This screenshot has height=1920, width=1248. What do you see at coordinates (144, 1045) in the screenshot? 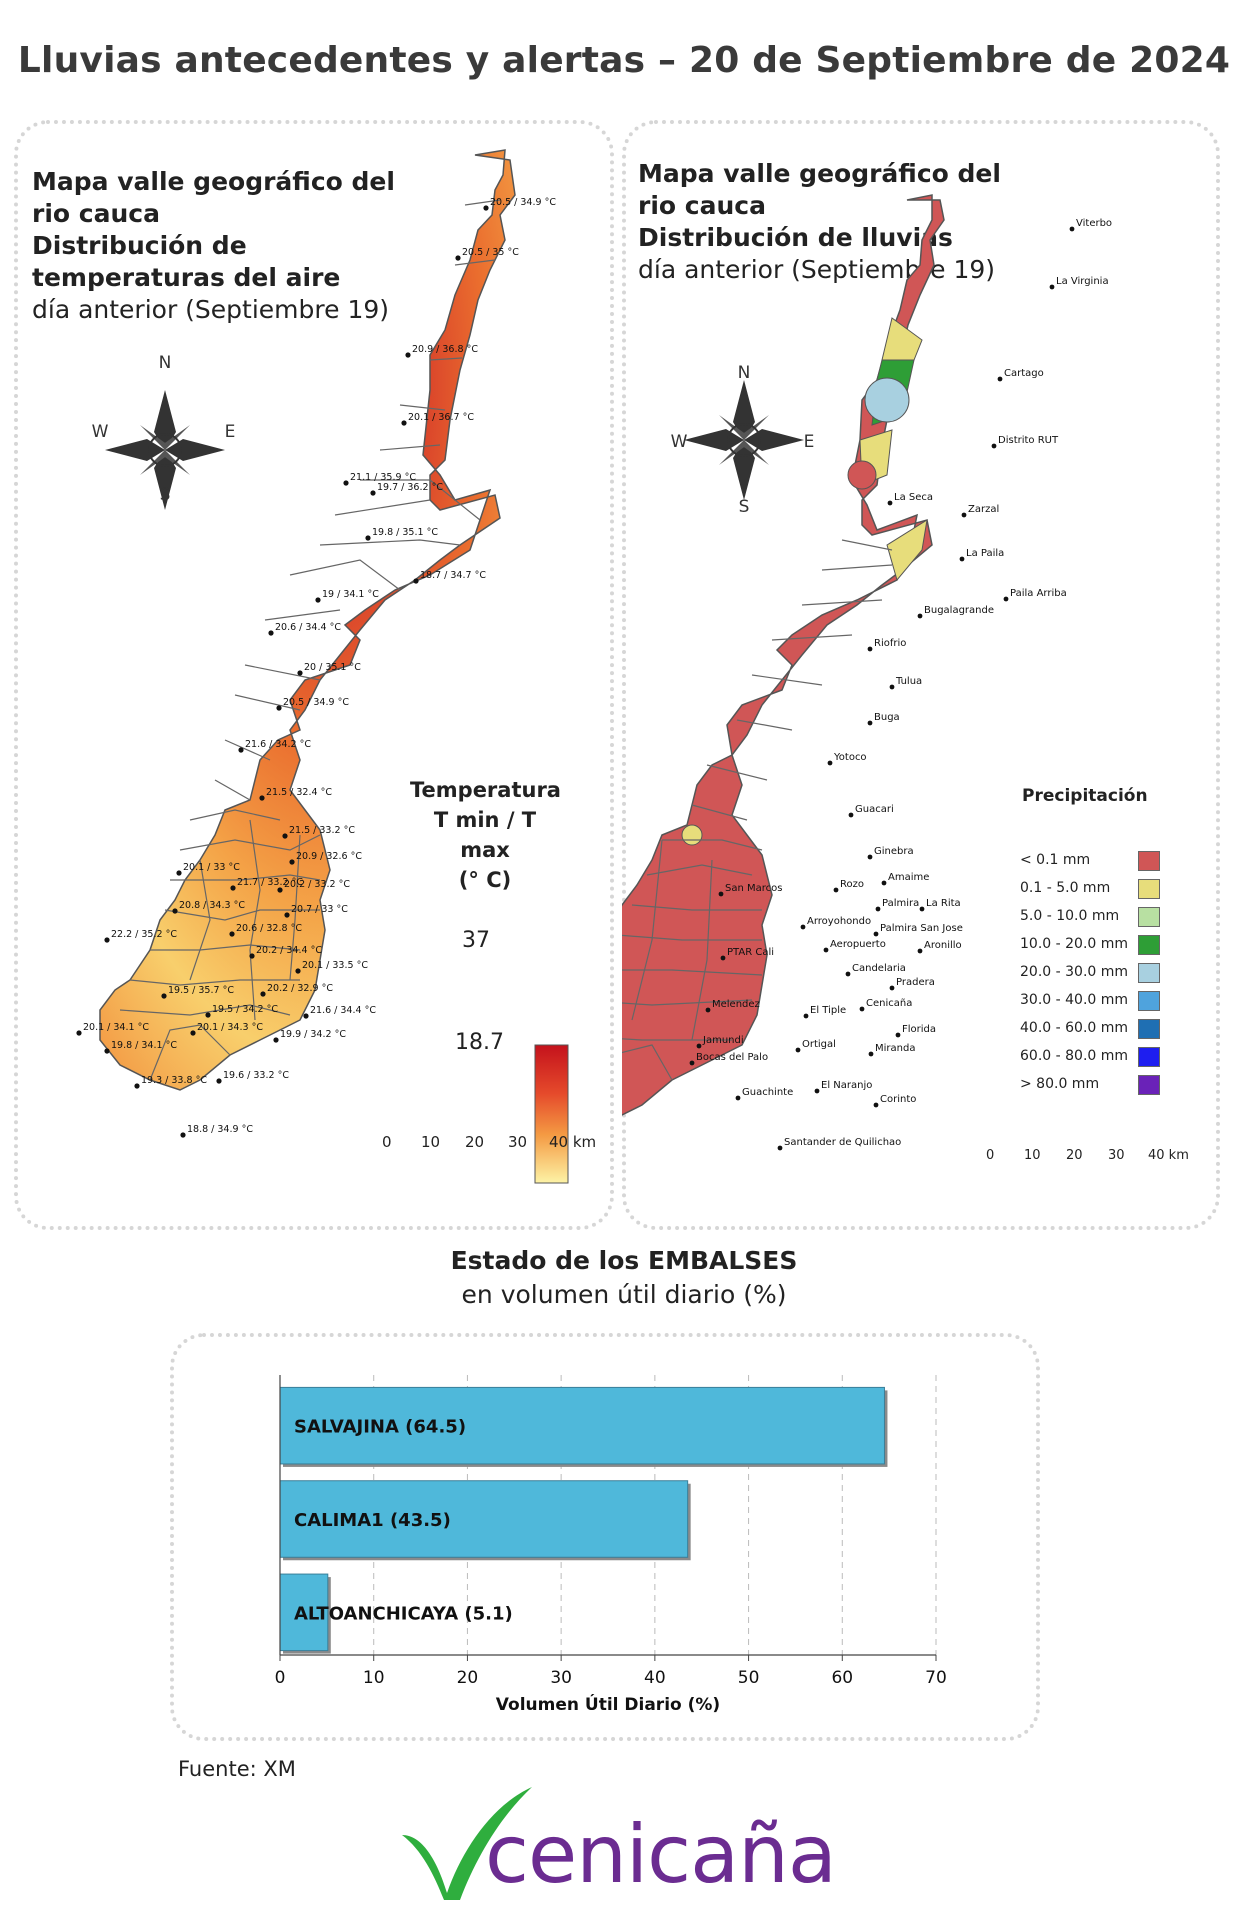
I see `station-label: 19.8 / 34.1 °C` at bounding box center [144, 1045].